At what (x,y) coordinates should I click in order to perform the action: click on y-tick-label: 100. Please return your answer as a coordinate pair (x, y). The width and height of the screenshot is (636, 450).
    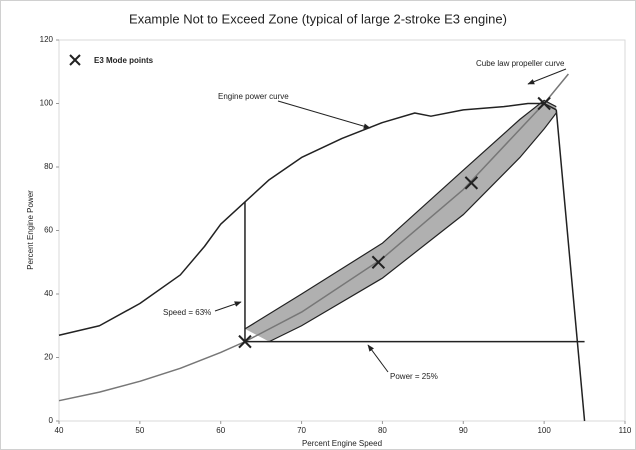
    Looking at the image, I should click on (47, 103).